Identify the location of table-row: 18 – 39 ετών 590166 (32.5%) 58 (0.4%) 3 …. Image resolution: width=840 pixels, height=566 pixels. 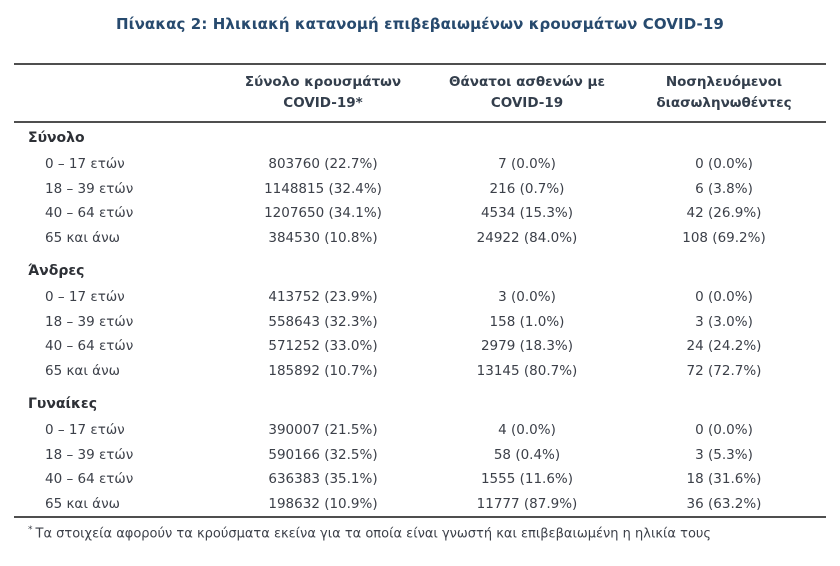
(420, 455).